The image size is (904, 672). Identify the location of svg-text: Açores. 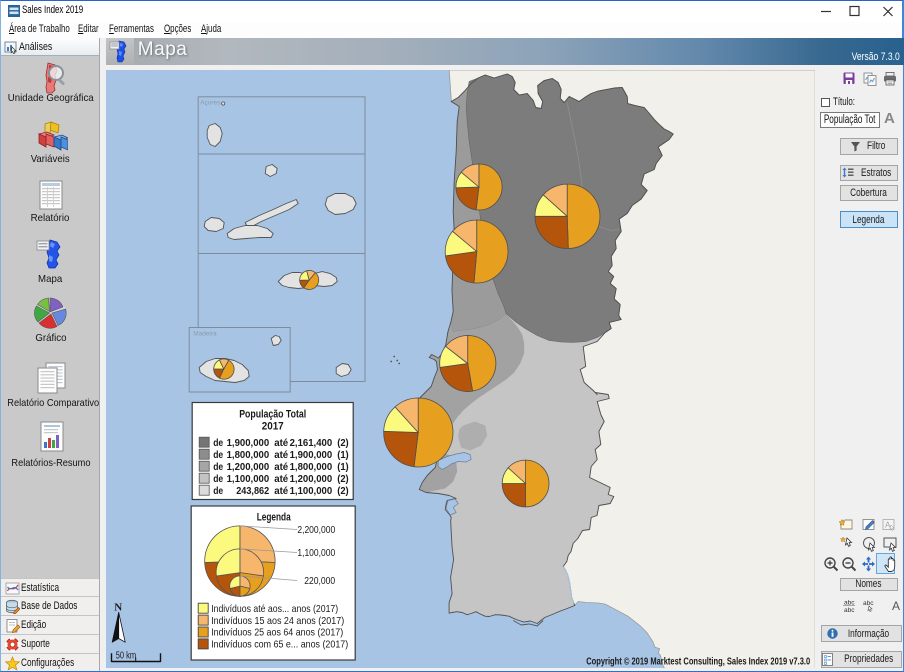
(210, 102).